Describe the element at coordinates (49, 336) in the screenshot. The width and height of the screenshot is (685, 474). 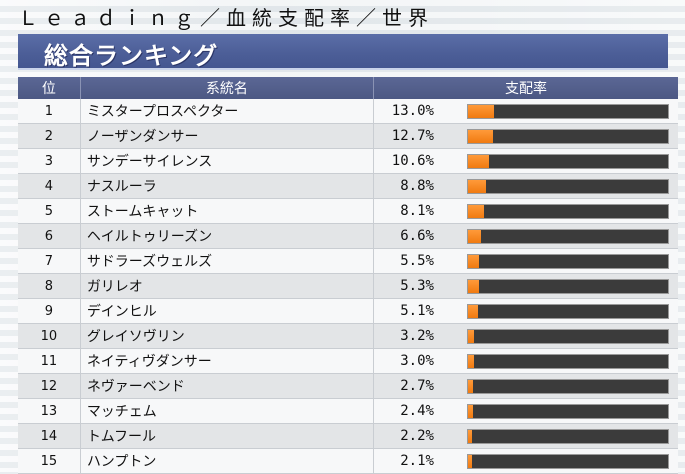
I see `rank-cell: 10` at that location.